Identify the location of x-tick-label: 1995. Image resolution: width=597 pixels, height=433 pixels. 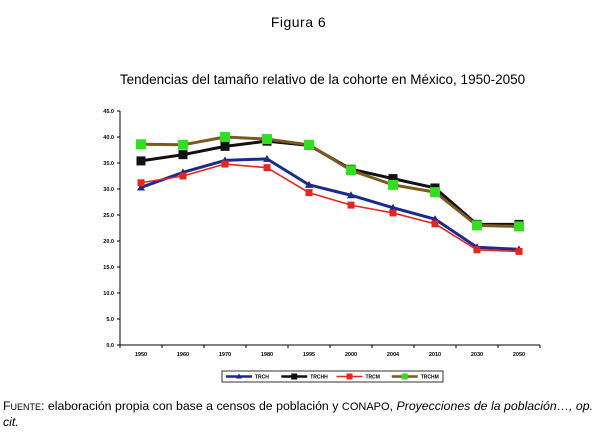
(309, 355).